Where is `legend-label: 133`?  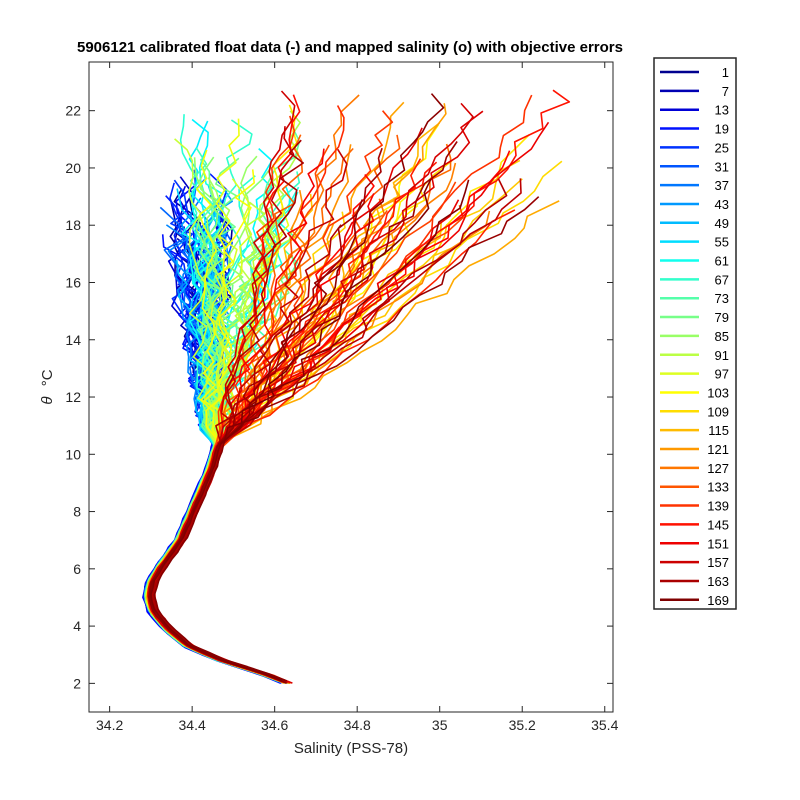 legend-label: 133 is located at coordinates (718, 487).